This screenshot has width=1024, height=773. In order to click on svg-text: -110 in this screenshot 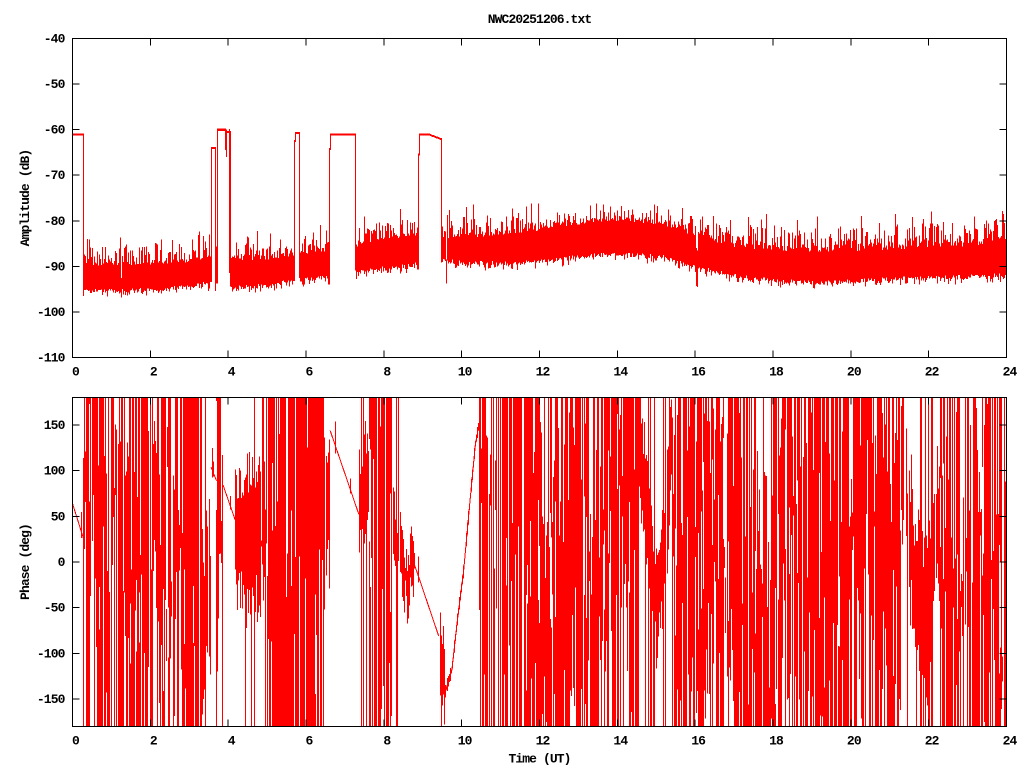, I will do `click(51, 358)`.